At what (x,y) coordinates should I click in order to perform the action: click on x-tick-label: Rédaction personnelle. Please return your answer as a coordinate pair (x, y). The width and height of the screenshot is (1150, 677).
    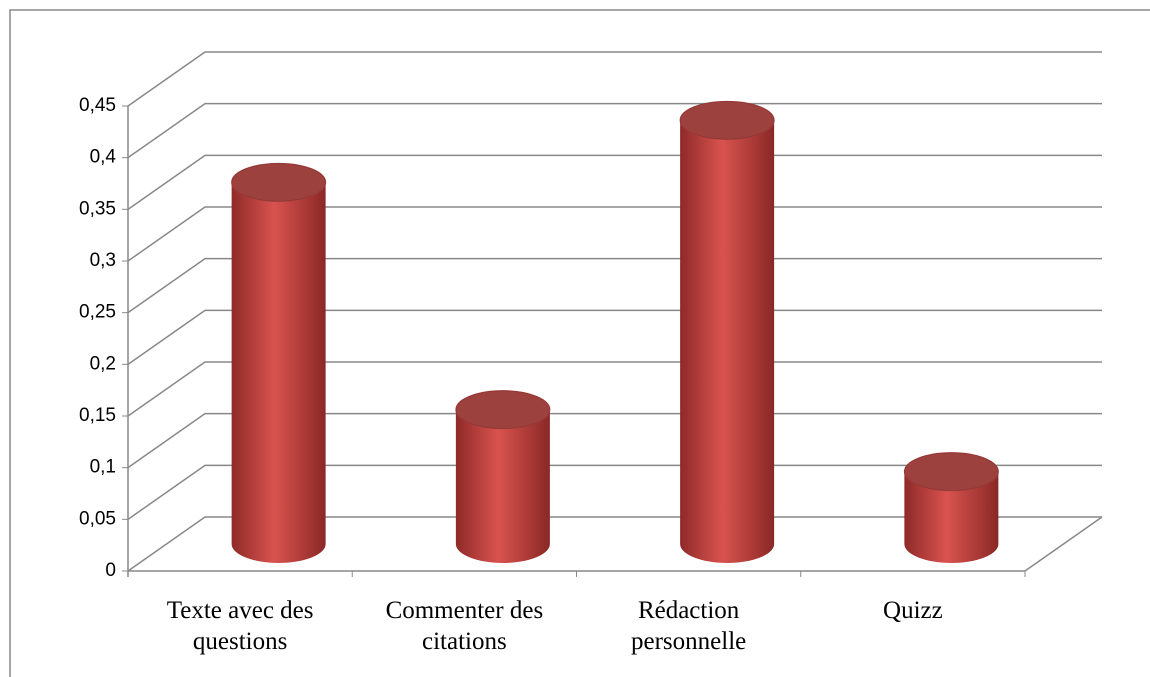
    Looking at the image, I should click on (689, 626).